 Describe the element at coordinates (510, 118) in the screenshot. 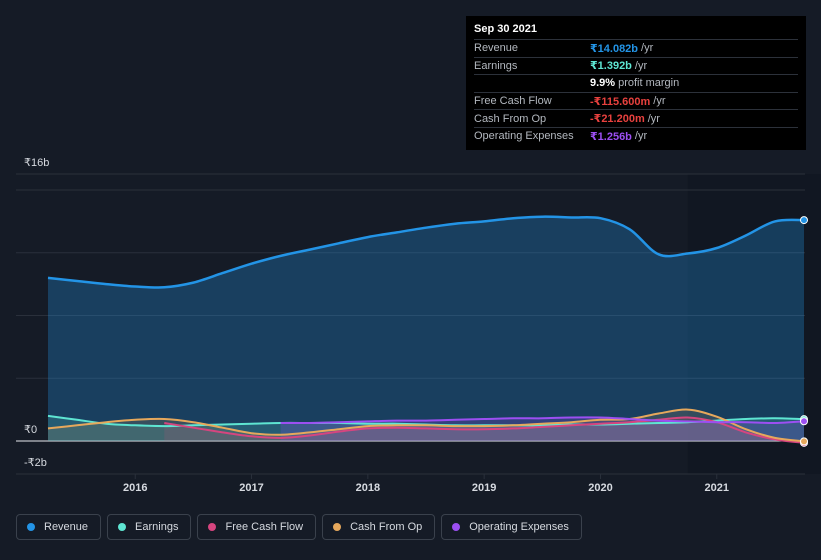

I see `tooltip-row-label: Cash From Op` at that location.